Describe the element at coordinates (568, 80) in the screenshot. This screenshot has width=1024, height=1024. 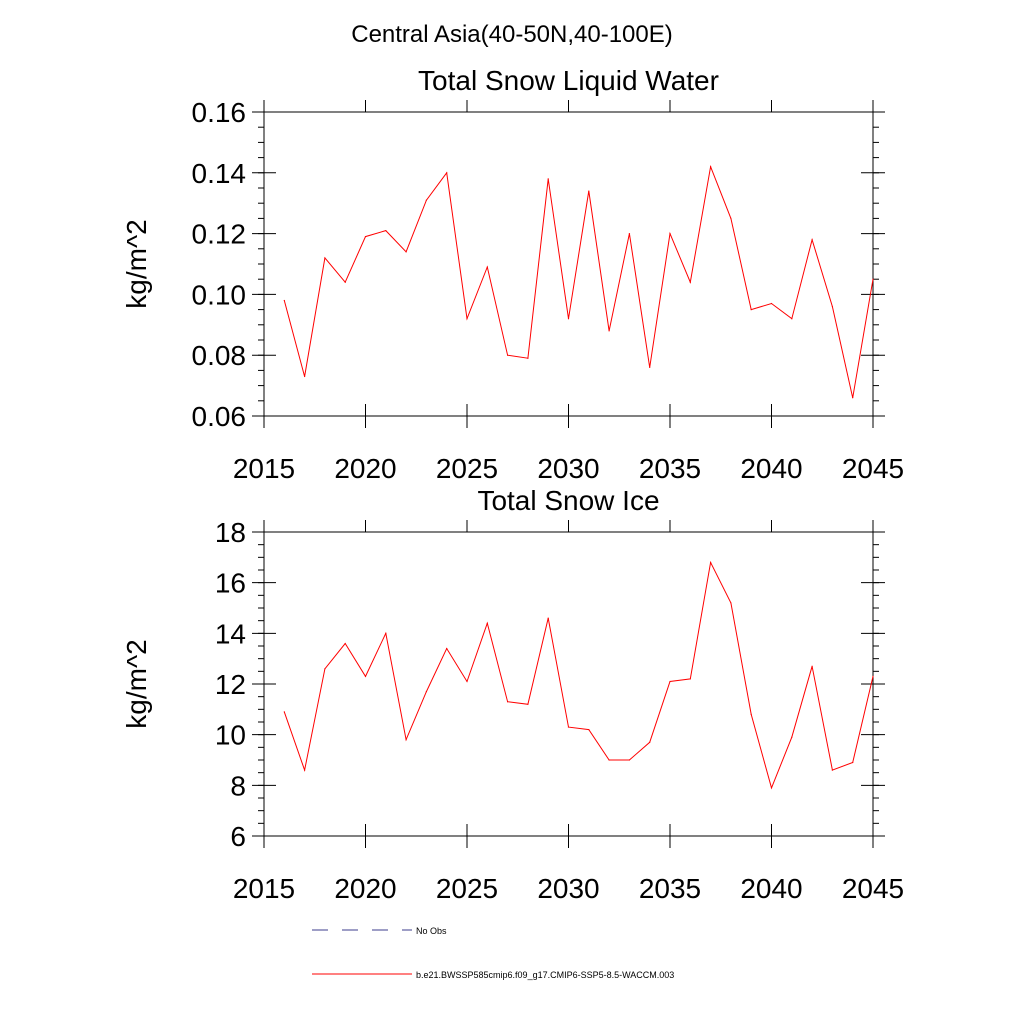
I see `panel-title-liquid-water: Total Snow Liquid Water` at that location.